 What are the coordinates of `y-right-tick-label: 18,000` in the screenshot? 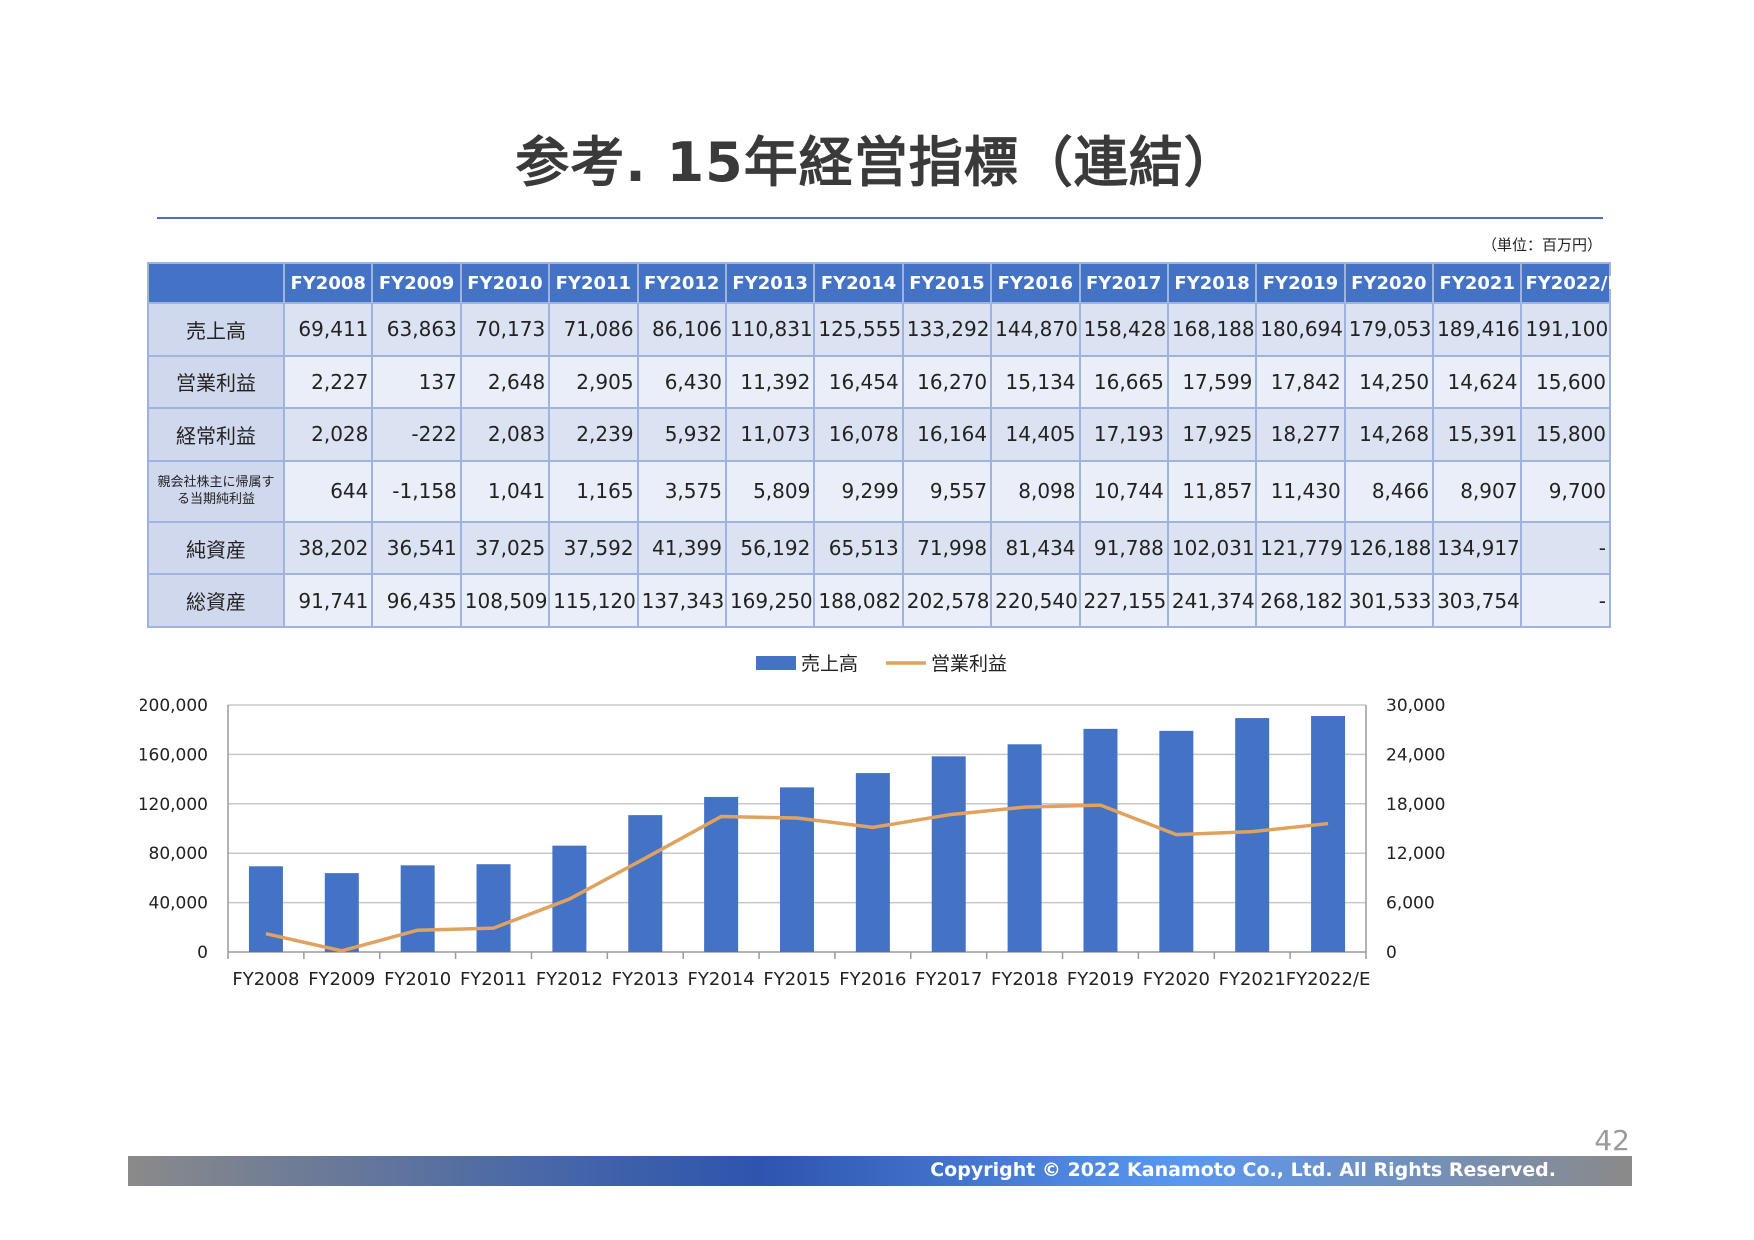 It's located at (1415, 805).